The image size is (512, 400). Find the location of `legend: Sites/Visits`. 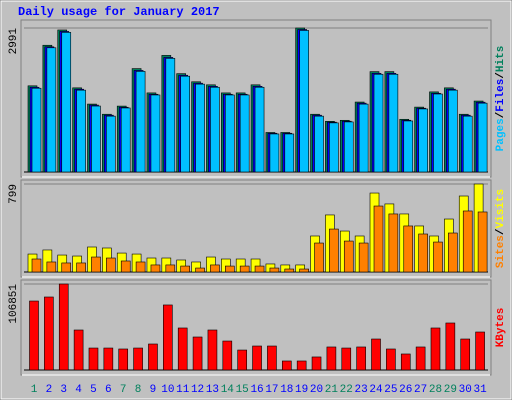

legend: Sites/Visits is located at coordinates (501, 228).